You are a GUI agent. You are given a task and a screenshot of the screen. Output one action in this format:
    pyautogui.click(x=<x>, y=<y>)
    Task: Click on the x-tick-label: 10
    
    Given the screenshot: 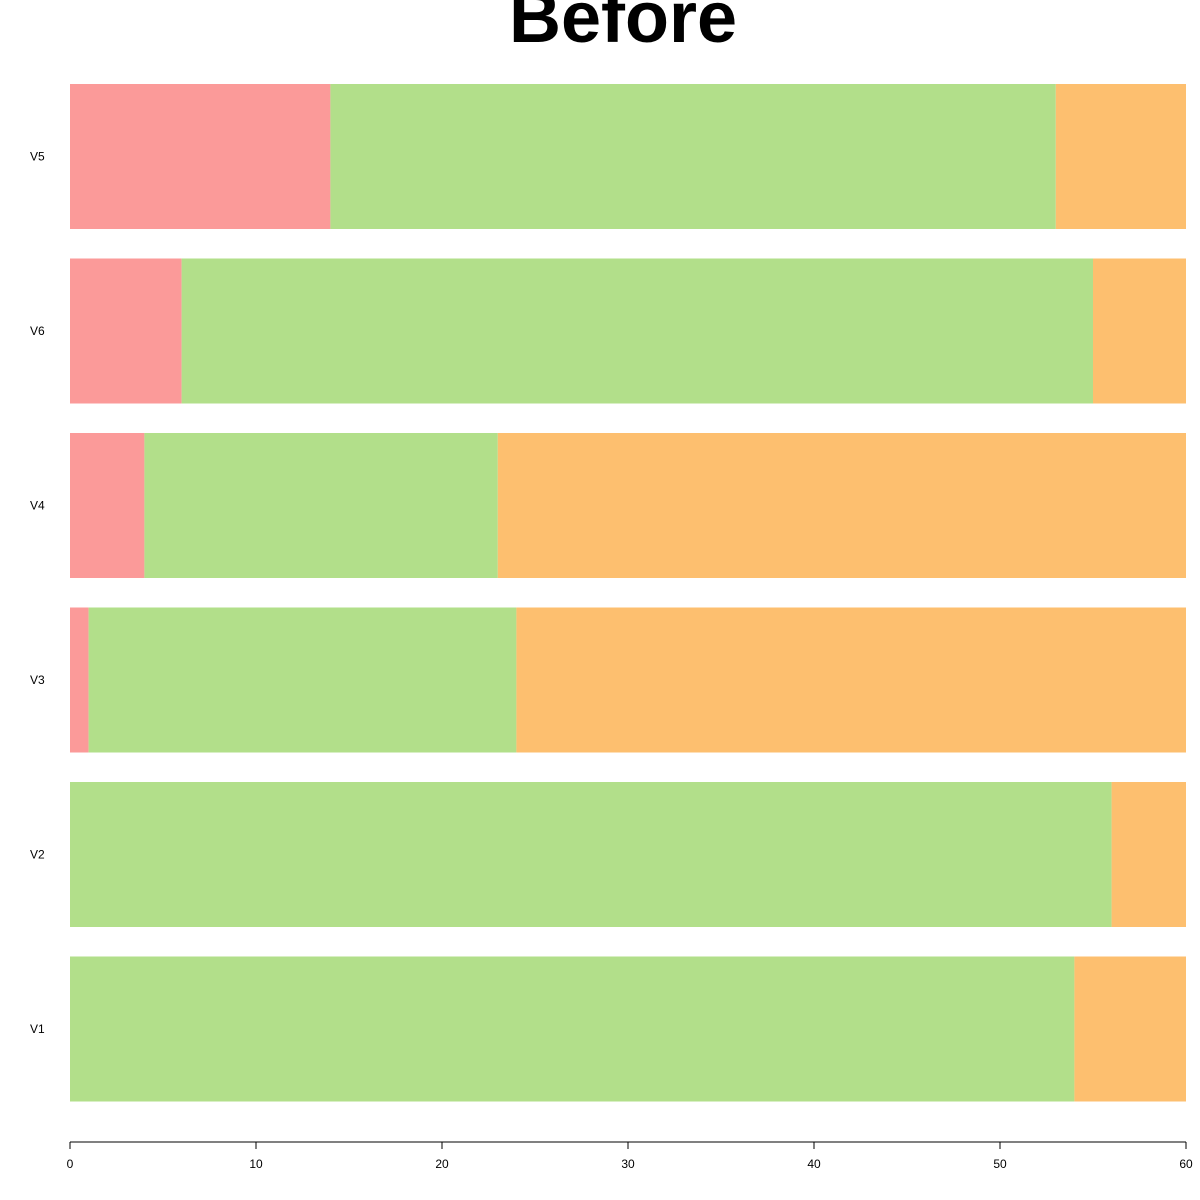 What is the action you would take?
    pyautogui.click(x=256, y=1164)
    